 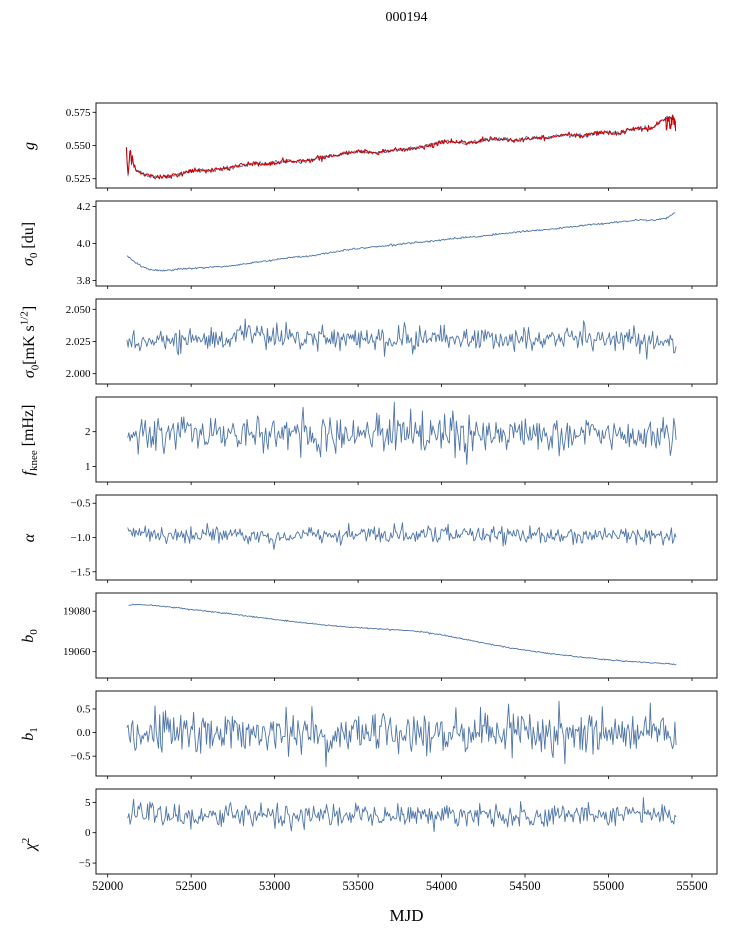 I want to click on y-axis-label-sigma0-mk: σ0[mK s1/2], so click(x=30, y=341).